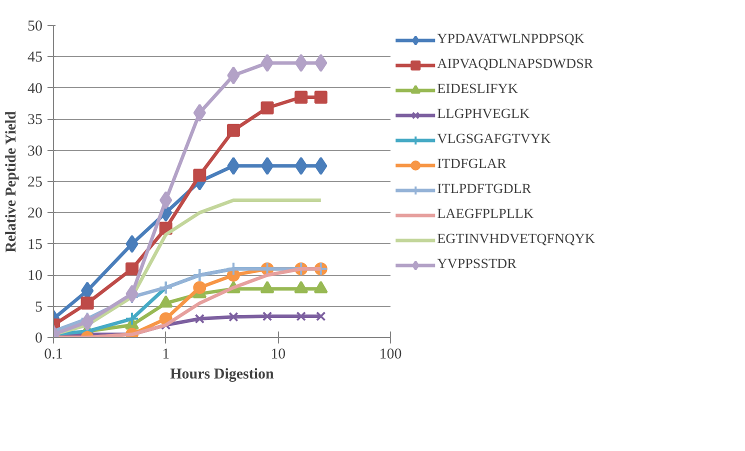 The width and height of the screenshot is (745, 451). Describe the element at coordinates (12, 181) in the screenshot. I see `y-axis-title: Relative Peptide Yield` at that location.